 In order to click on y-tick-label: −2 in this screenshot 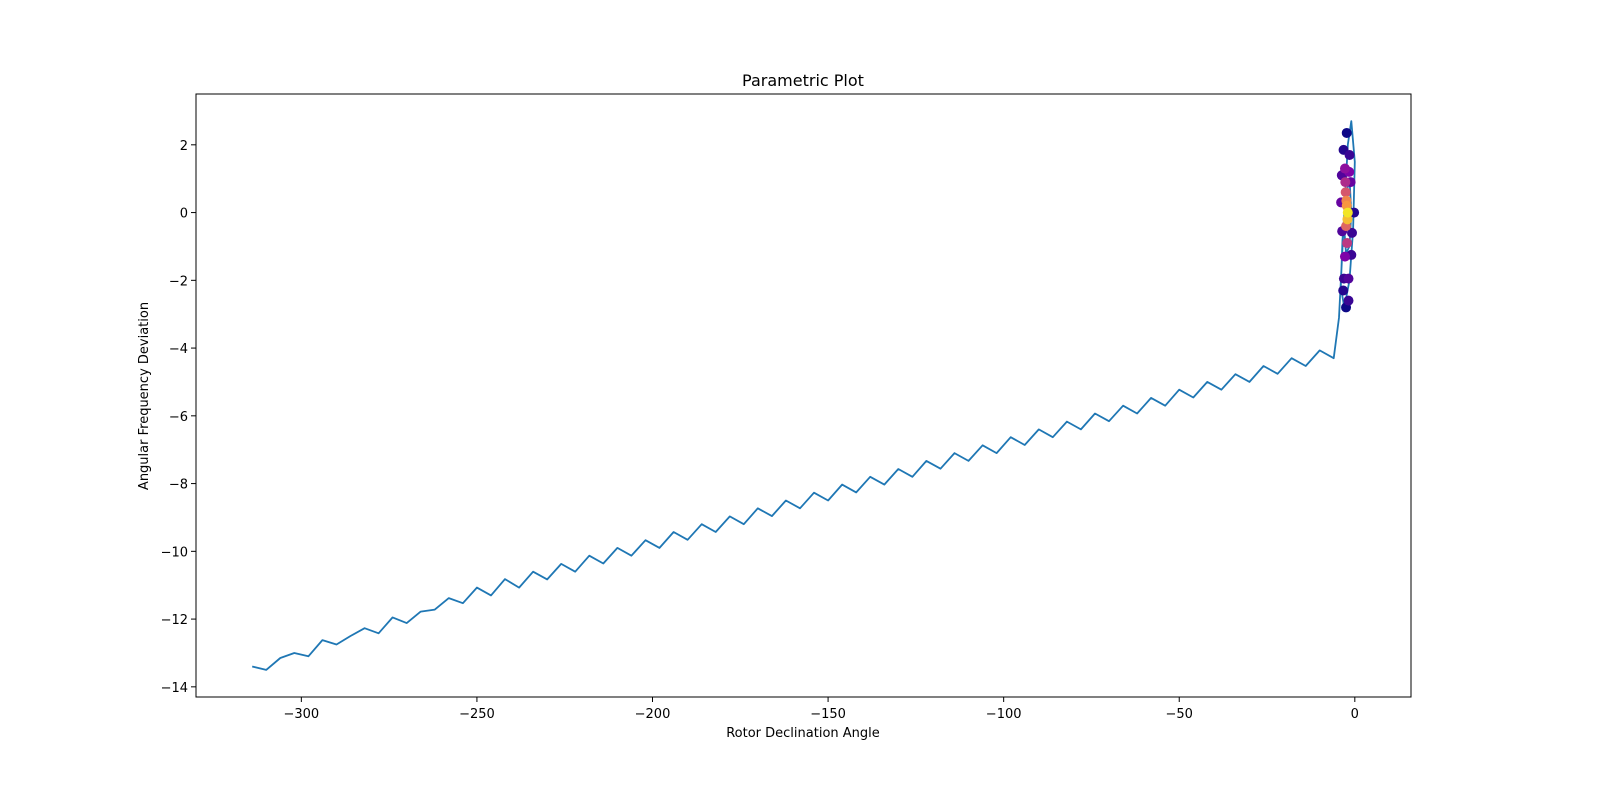, I will do `click(178, 281)`.